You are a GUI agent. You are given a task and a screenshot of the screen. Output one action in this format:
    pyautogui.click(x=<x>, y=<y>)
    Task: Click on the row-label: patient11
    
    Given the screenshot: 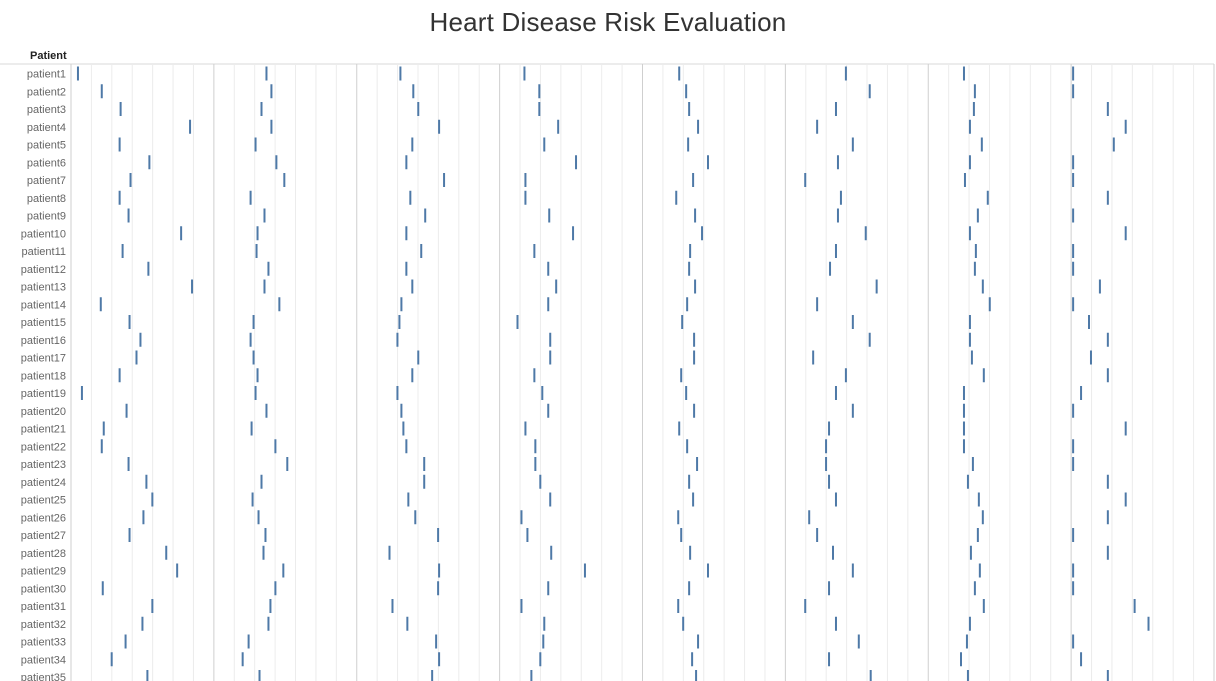 What is the action you would take?
    pyautogui.click(x=44, y=252)
    